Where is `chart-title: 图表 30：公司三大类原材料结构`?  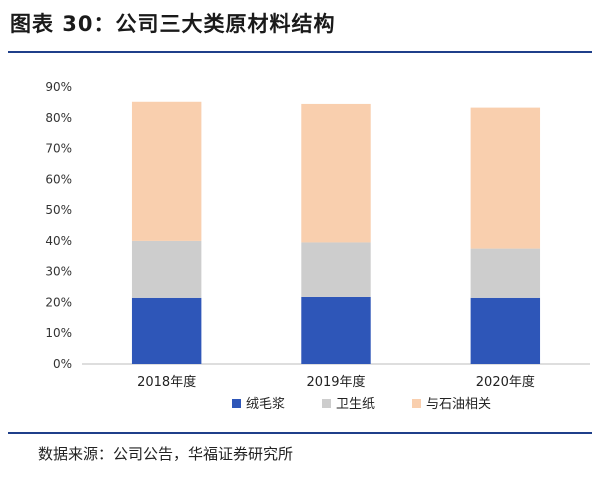
chart-title: 图表 30：公司三大类原材料结构 is located at coordinates (173, 24).